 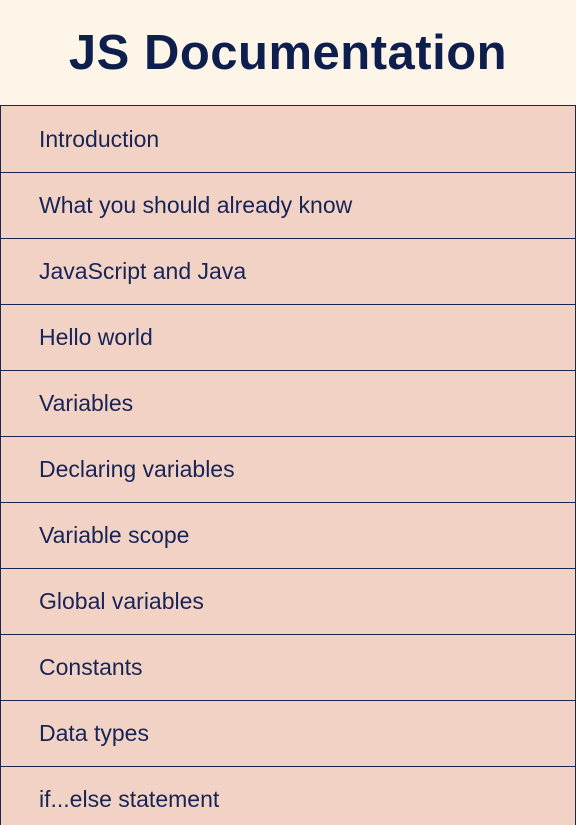 What do you see at coordinates (129, 799) in the screenshot?
I see `nav-link-label: if...else statement` at bounding box center [129, 799].